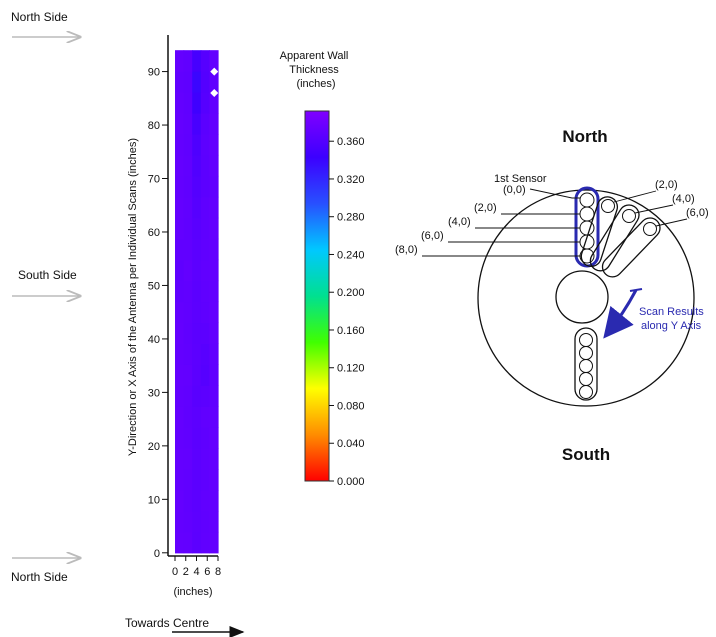 This screenshot has width=716, height=637. What do you see at coordinates (666, 185) in the screenshot?
I see `label-right-2-0: (2,0)` at bounding box center [666, 185].